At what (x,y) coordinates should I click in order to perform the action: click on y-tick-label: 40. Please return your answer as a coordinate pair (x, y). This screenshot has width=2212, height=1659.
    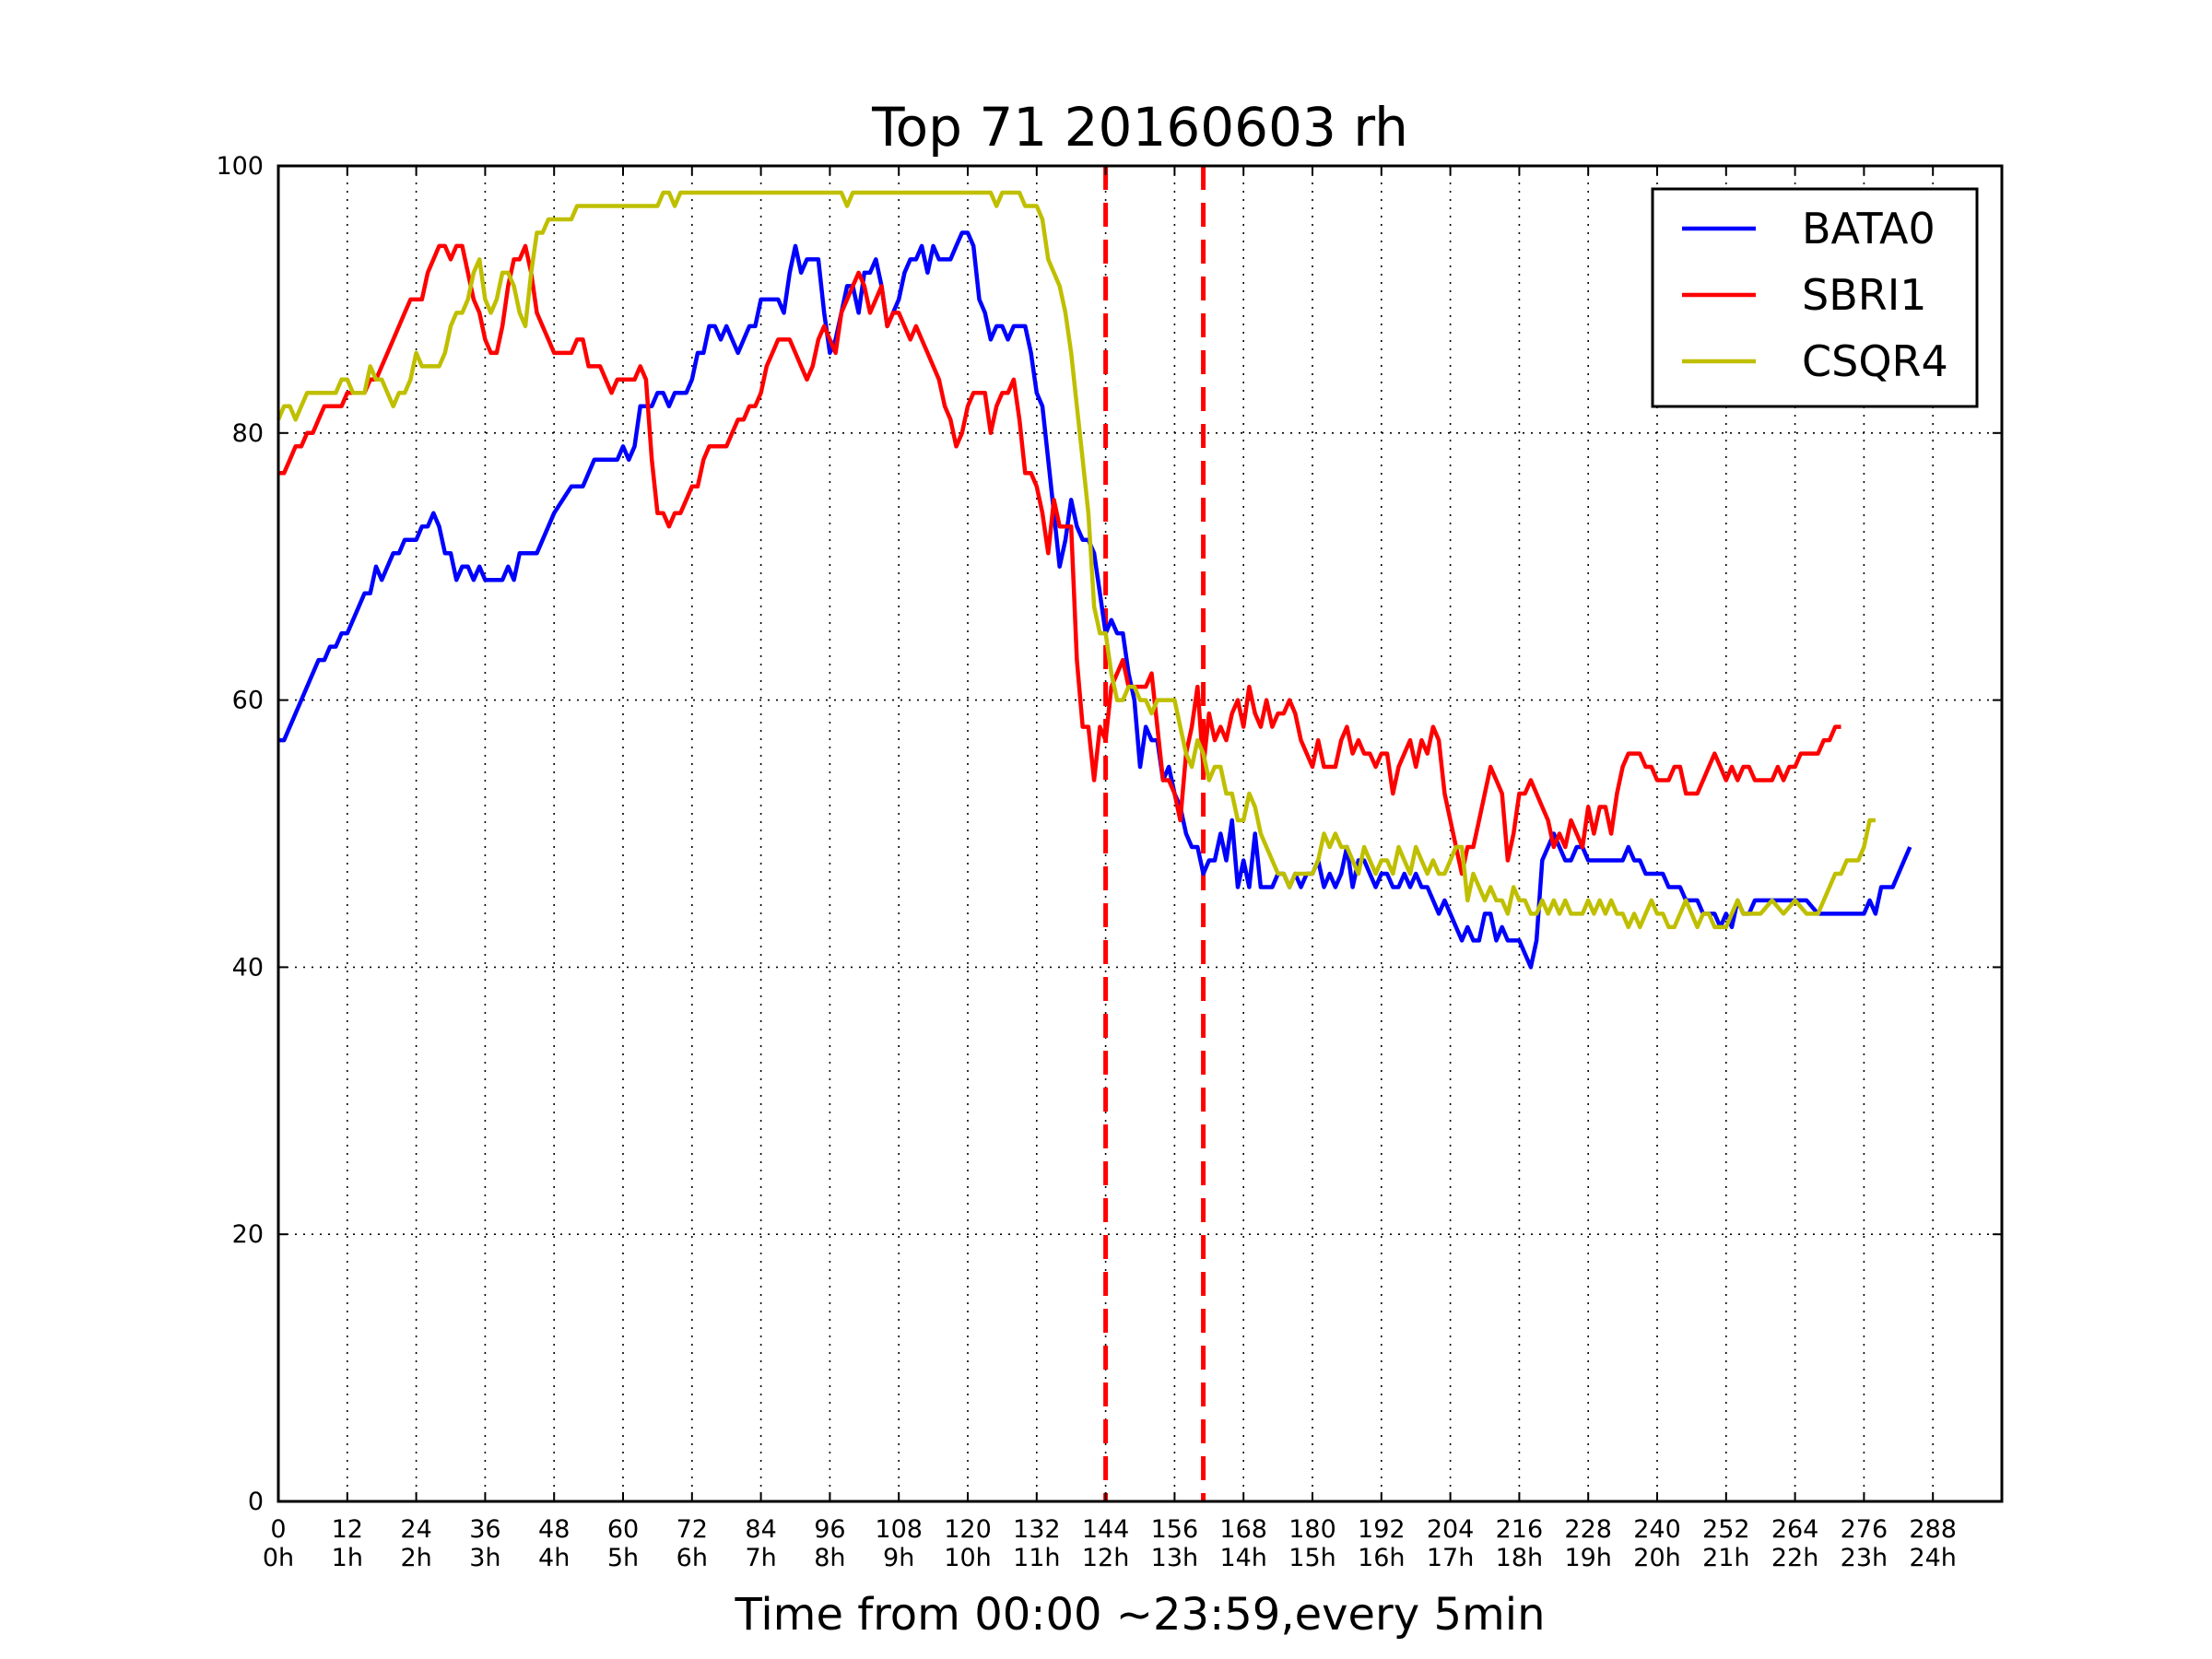
    Looking at the image, I should click on (248, 967).